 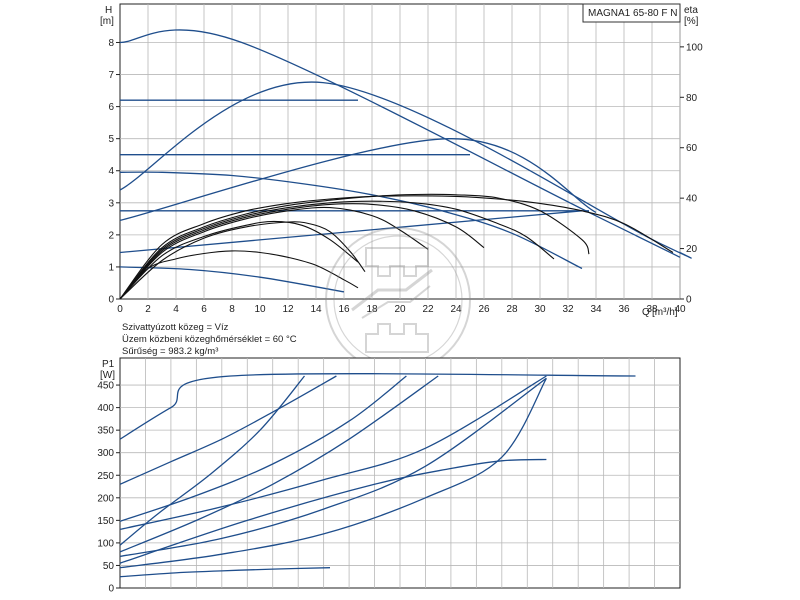 What do you see at coordinates (232, 309) in the screenshot?
I see `x-tick-label: 8` at bounding box center [232, 309].